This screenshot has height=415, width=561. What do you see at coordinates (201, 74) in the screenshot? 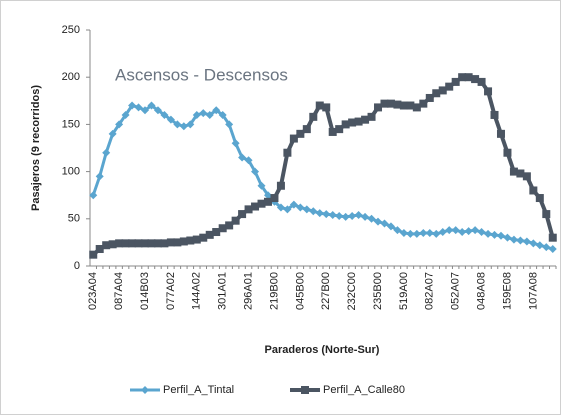
I see `annotation: Ascensos - Descensos` at bounding box center [201, 74].